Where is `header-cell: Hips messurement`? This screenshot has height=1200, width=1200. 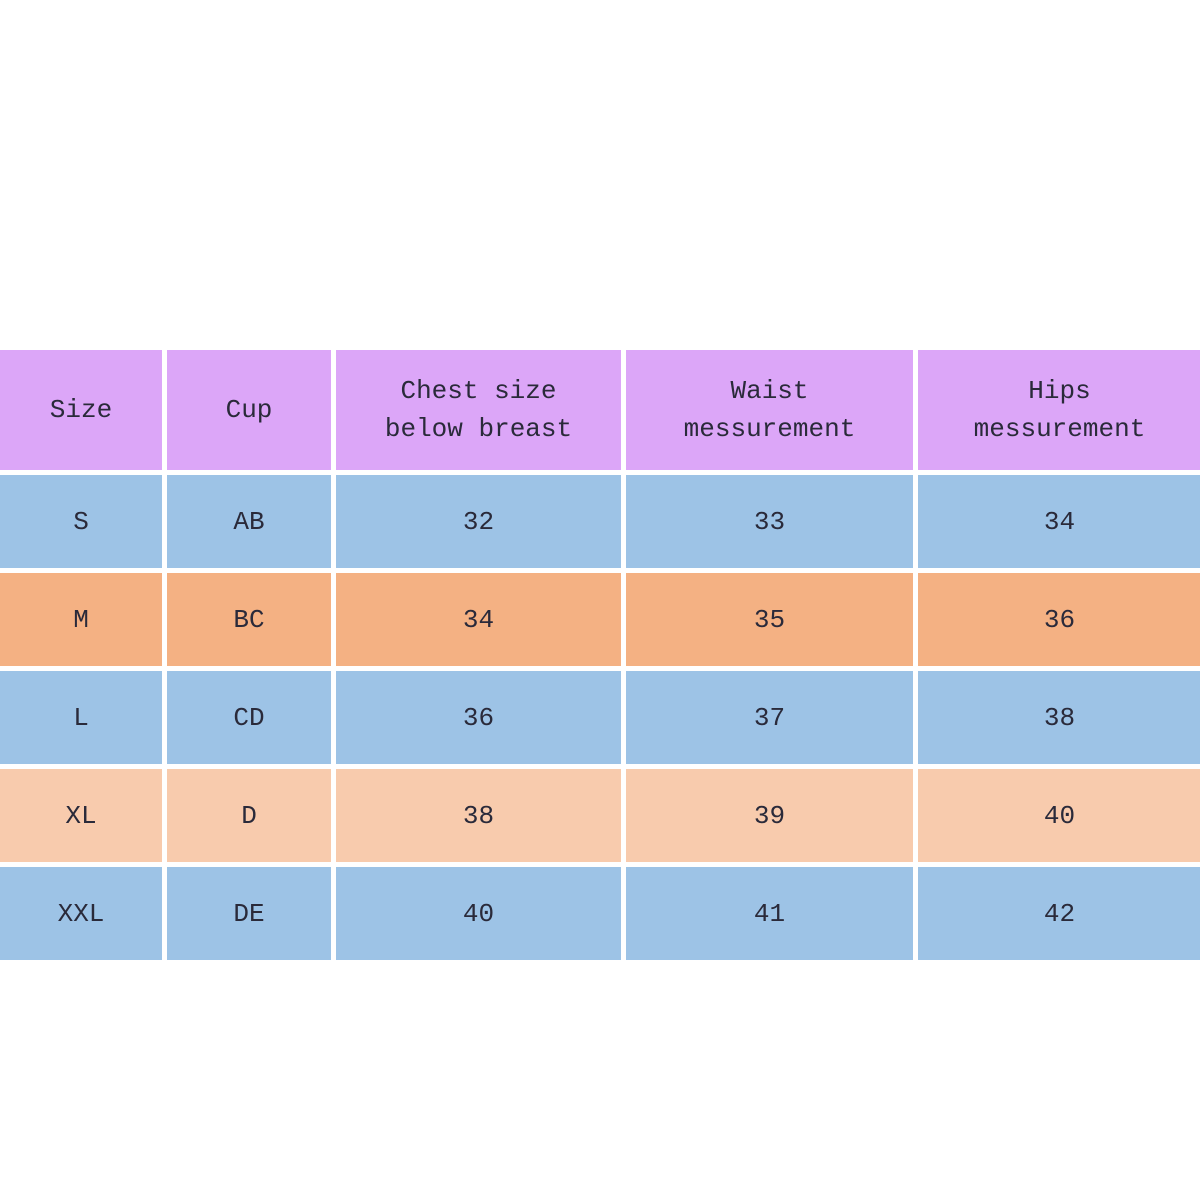
header-cell: Hips messurement is located at coordinates (1059, 410).